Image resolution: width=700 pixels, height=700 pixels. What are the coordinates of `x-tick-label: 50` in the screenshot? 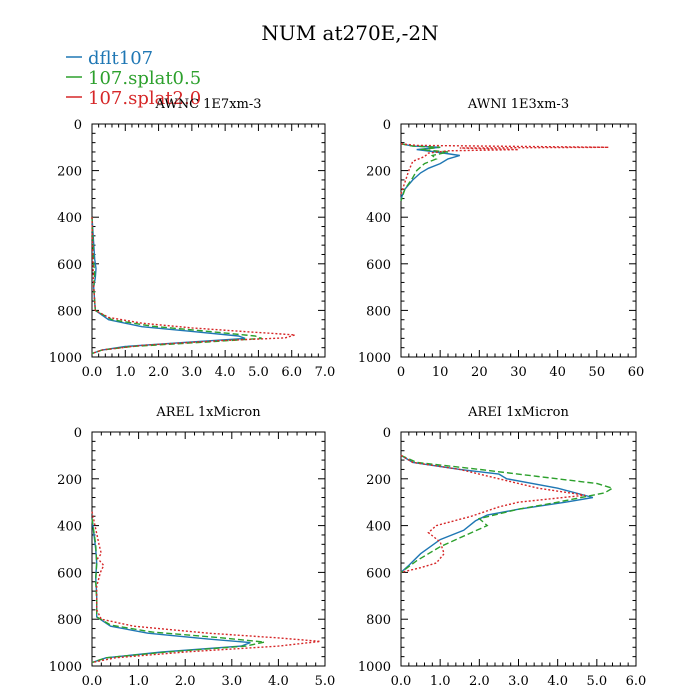 It's located at (597, 372).